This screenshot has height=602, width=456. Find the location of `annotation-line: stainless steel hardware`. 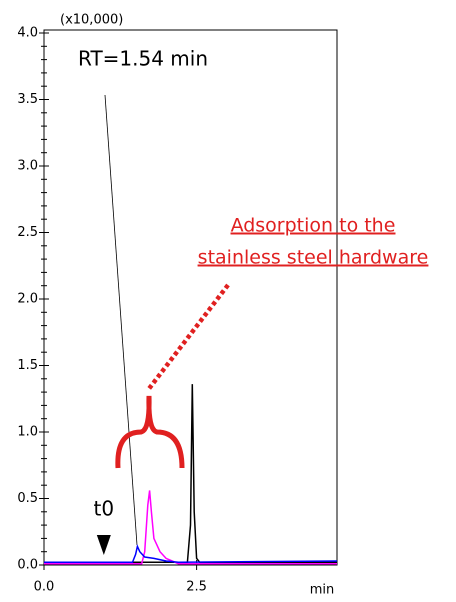

annotation-line: stainless steel hardware is located at coordinates (313, 258).